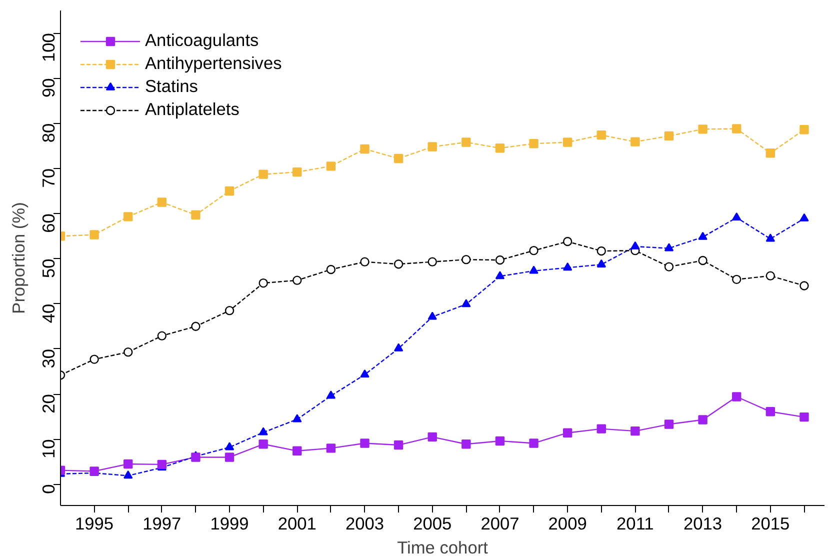 This screenshot has width=834, height=560. I want to click on x-tick-label: 1995, so click(94, 524).